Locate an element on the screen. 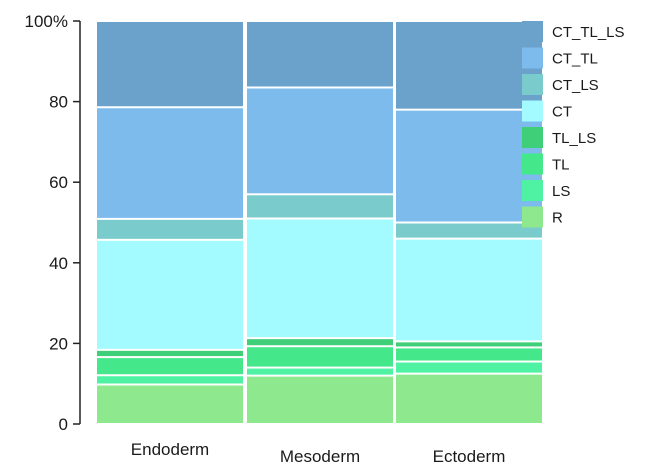 This screenshot has height=465, width=648. legend-label: CT_LS is located at coordinates (575, 85).